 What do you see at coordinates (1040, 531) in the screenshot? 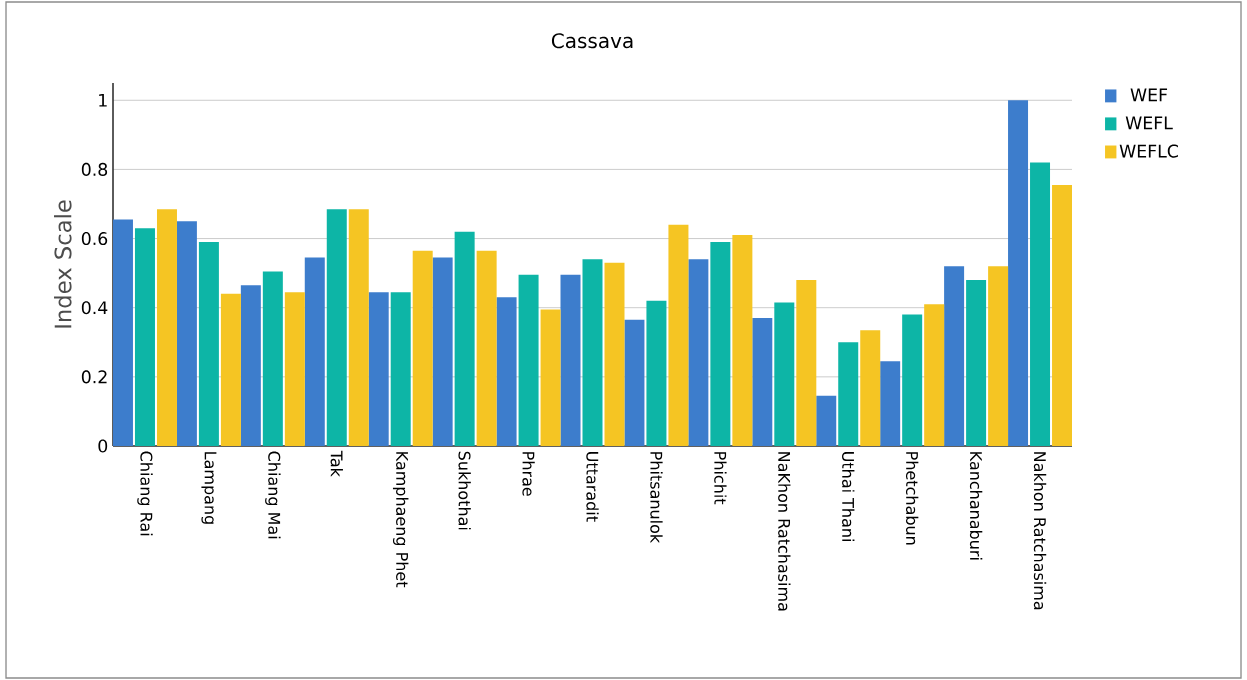
I see `x-tick-label: Nakhon Ratchasima` at bounding box center [1040, 531].